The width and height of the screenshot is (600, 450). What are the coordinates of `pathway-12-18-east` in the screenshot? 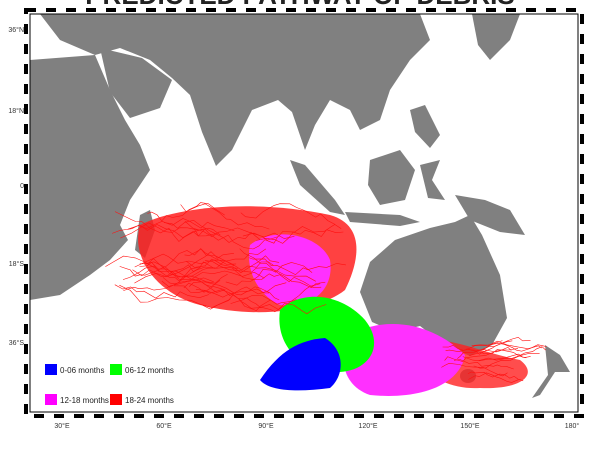 It's located at (404, 360).